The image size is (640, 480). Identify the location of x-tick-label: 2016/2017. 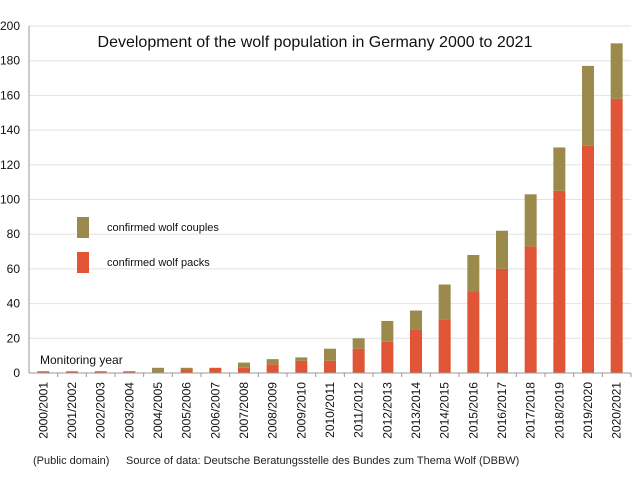
(502, 410).